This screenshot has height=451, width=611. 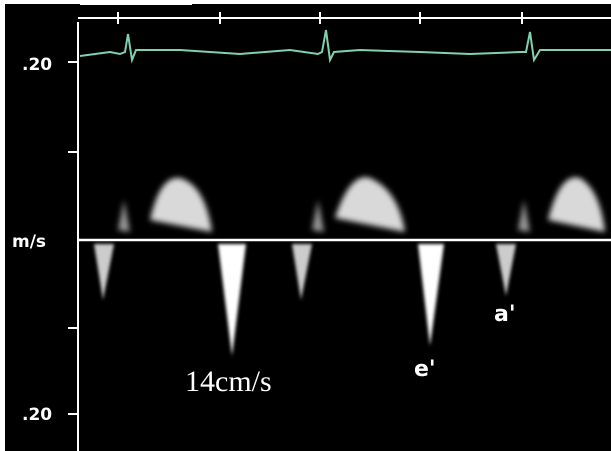 I want to click on top-bar, so click(x=136, y=2).